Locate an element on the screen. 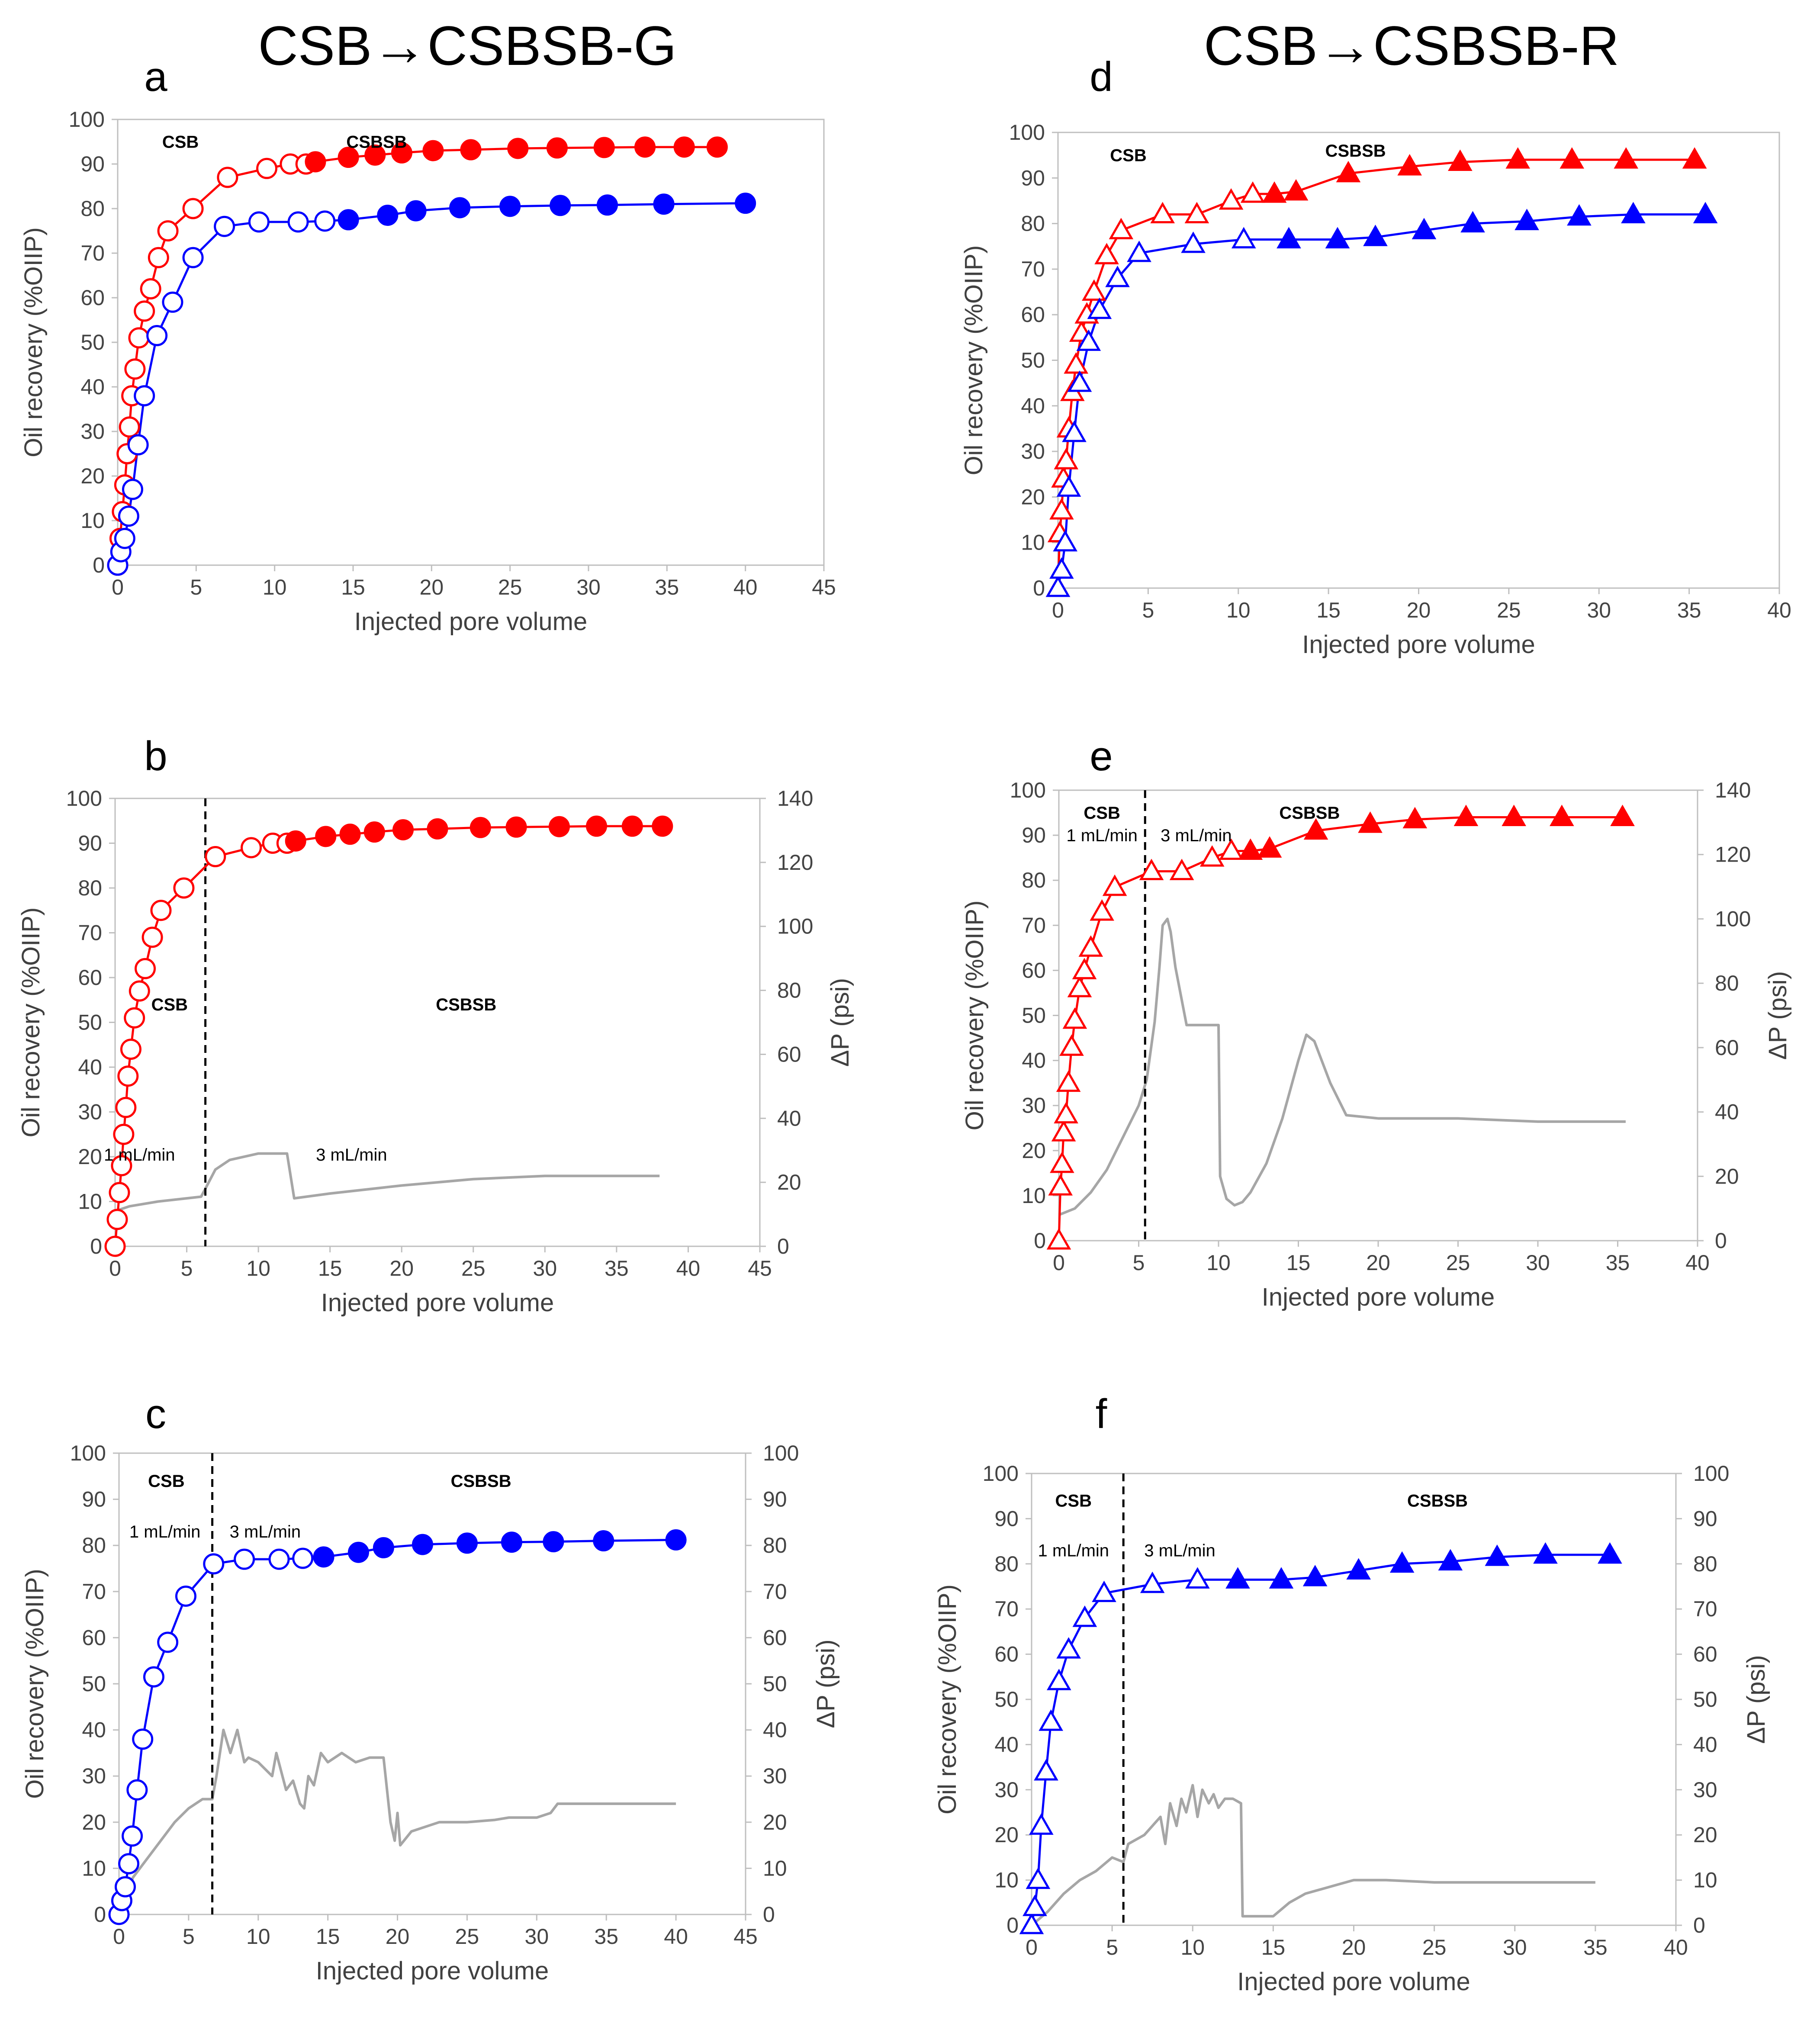 The width and height of the screenshot is (1820, 2030). annotation: 1 mL/min is located at coordinates (1102, 835).